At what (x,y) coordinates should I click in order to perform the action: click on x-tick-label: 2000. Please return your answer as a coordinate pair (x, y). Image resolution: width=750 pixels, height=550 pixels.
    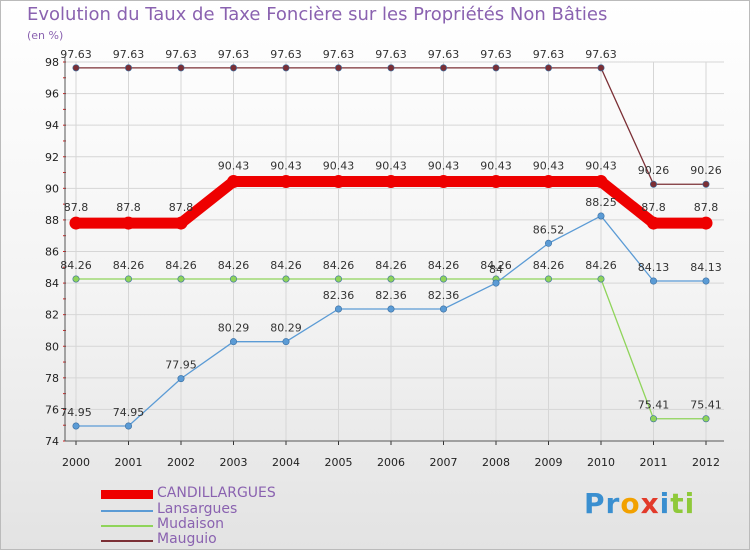
    Looking at the image, I should click on (76, 462).